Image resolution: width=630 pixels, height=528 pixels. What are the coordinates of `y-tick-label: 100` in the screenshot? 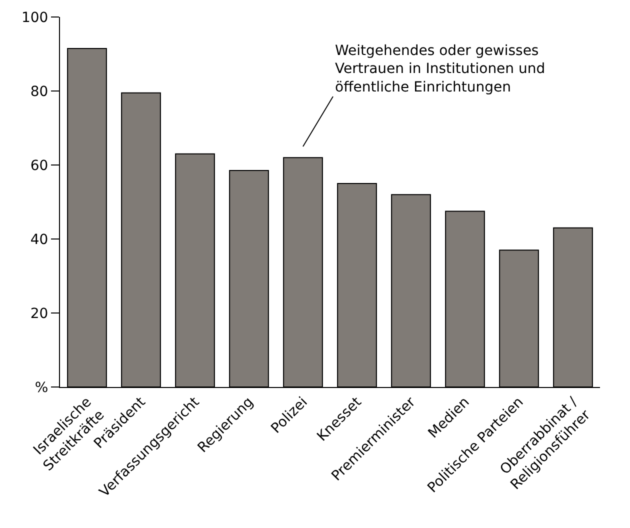 It's located at (34, 18).